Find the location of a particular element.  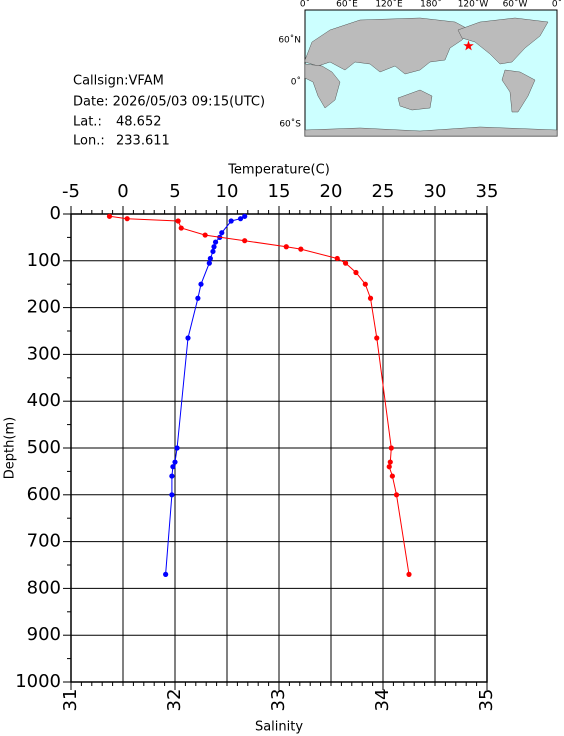

map-lat-label: 60˚N is located at coordinates (289, 40).